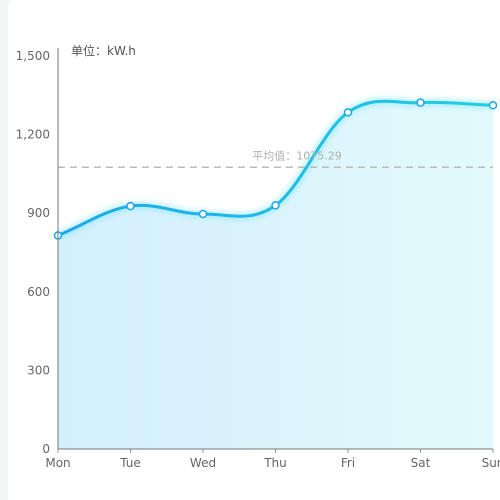 The height and width of the screenshot is (500, 500). I want to click on y-tick-label: 0, so click(46, 449).